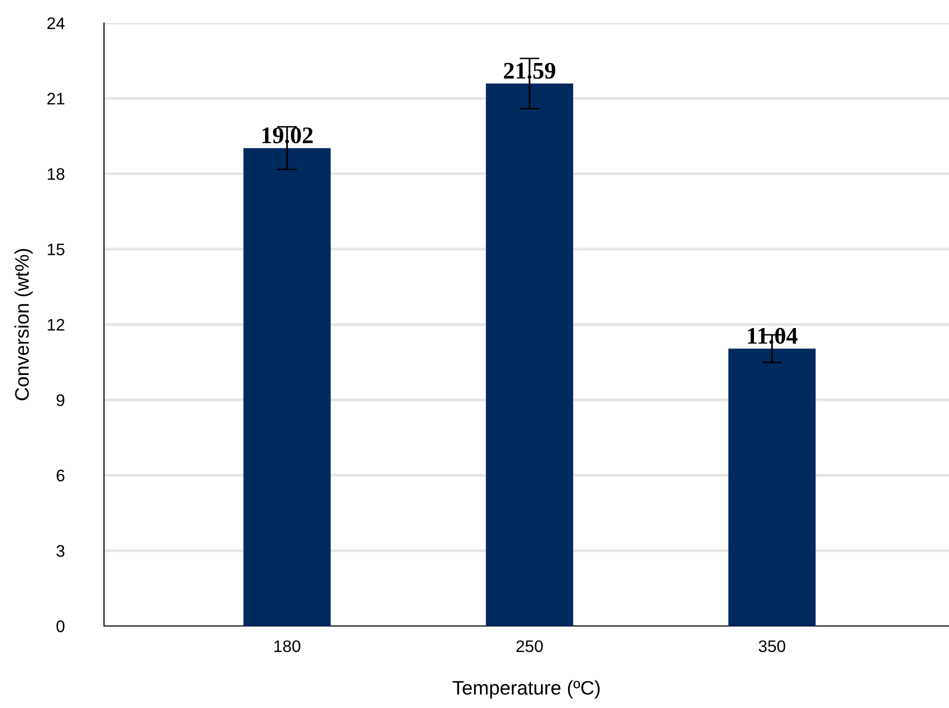 This screenshot has width=949, height=708. What do you see at coordinates (56, 324) in the screenshot?
I see `y-tick-label: 12` at bounding box center [56, 324].